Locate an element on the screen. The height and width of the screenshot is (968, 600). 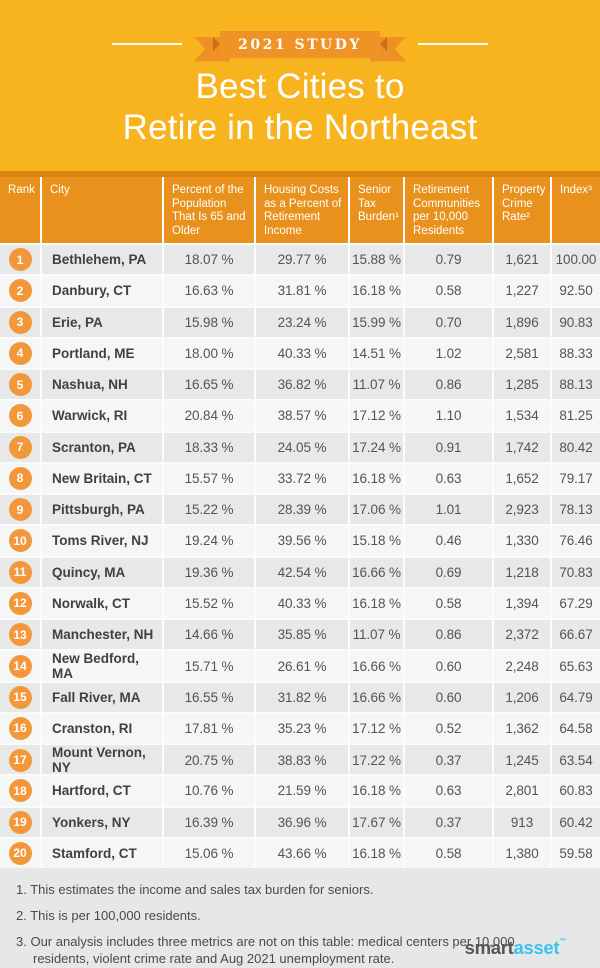
city-cell: Cranston, RI is located at coordinates (101, 728).